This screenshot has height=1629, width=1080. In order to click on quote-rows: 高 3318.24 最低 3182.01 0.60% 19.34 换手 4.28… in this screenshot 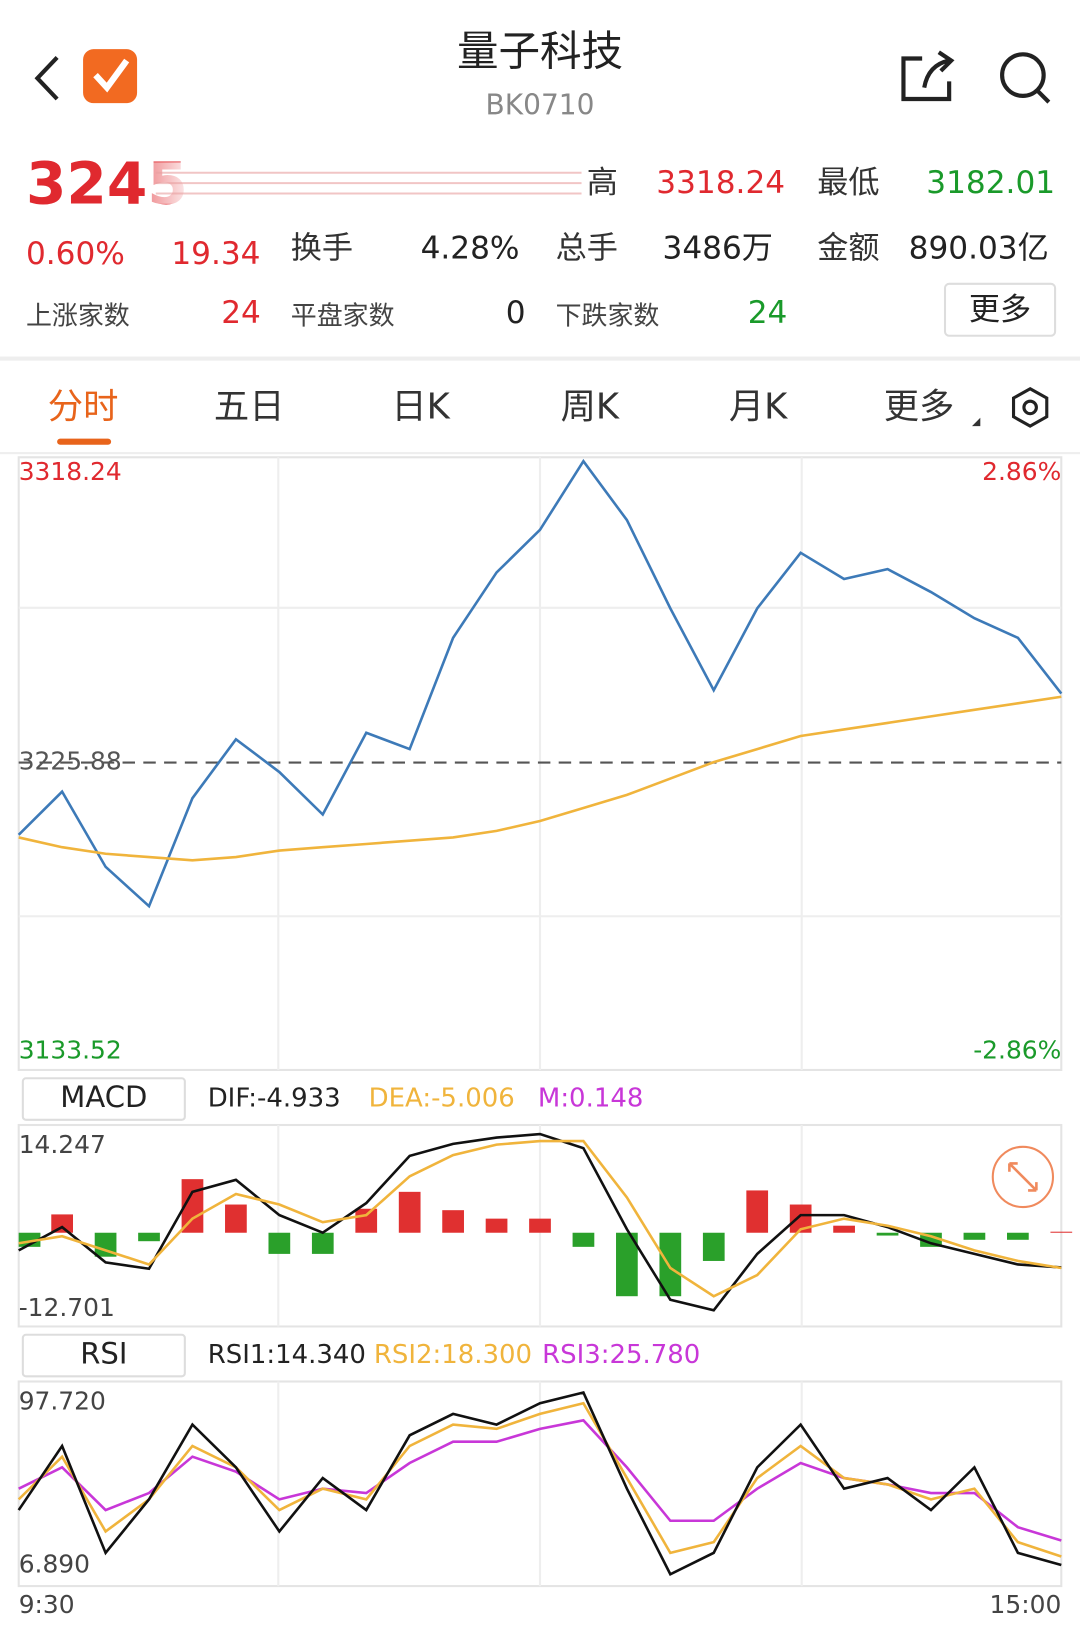, I will do `click(540, 248)`.